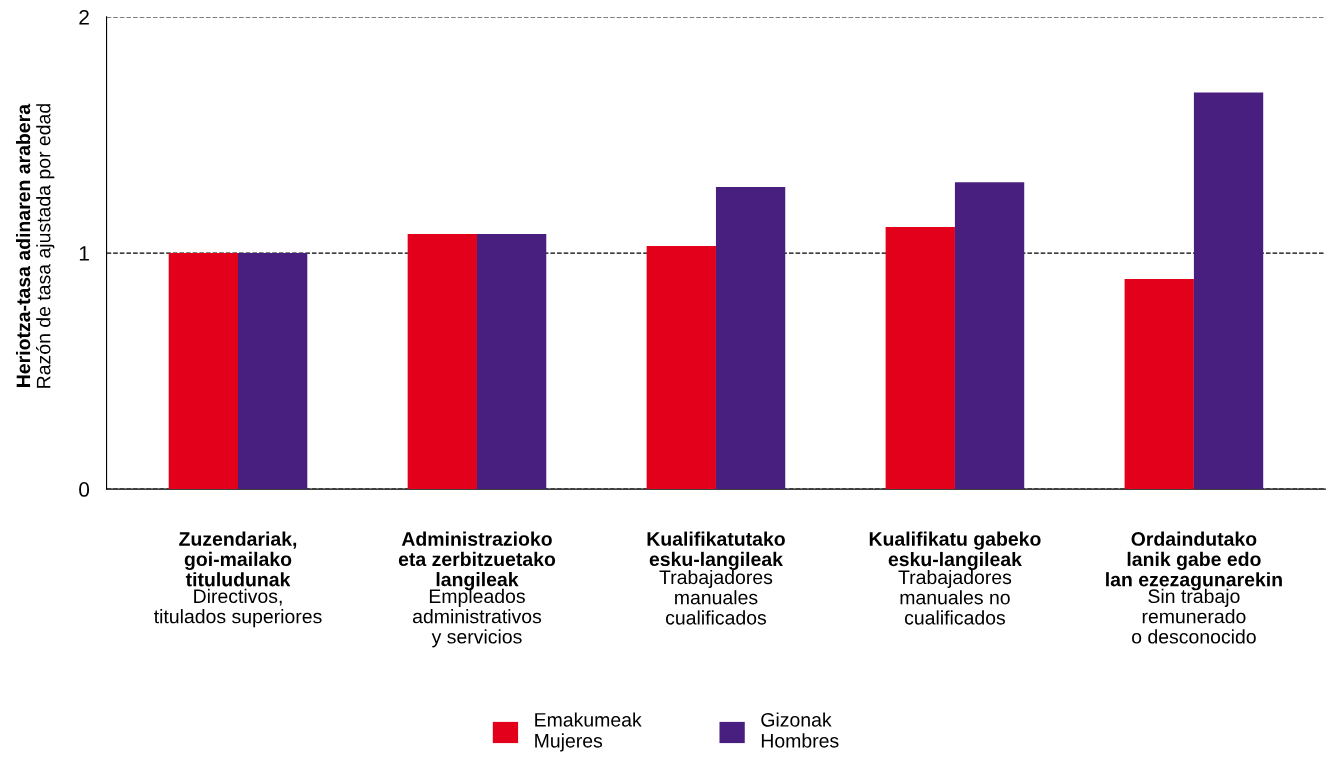 The width and height of the screenshot is (1332, 769). What do you see at coordinates (35, 245) in the screenshot?
I see `y-axis-title: Heriotza-tasa adinaren arabera Razón de tasa ajustada por edad` at bounding box center [35, 245].